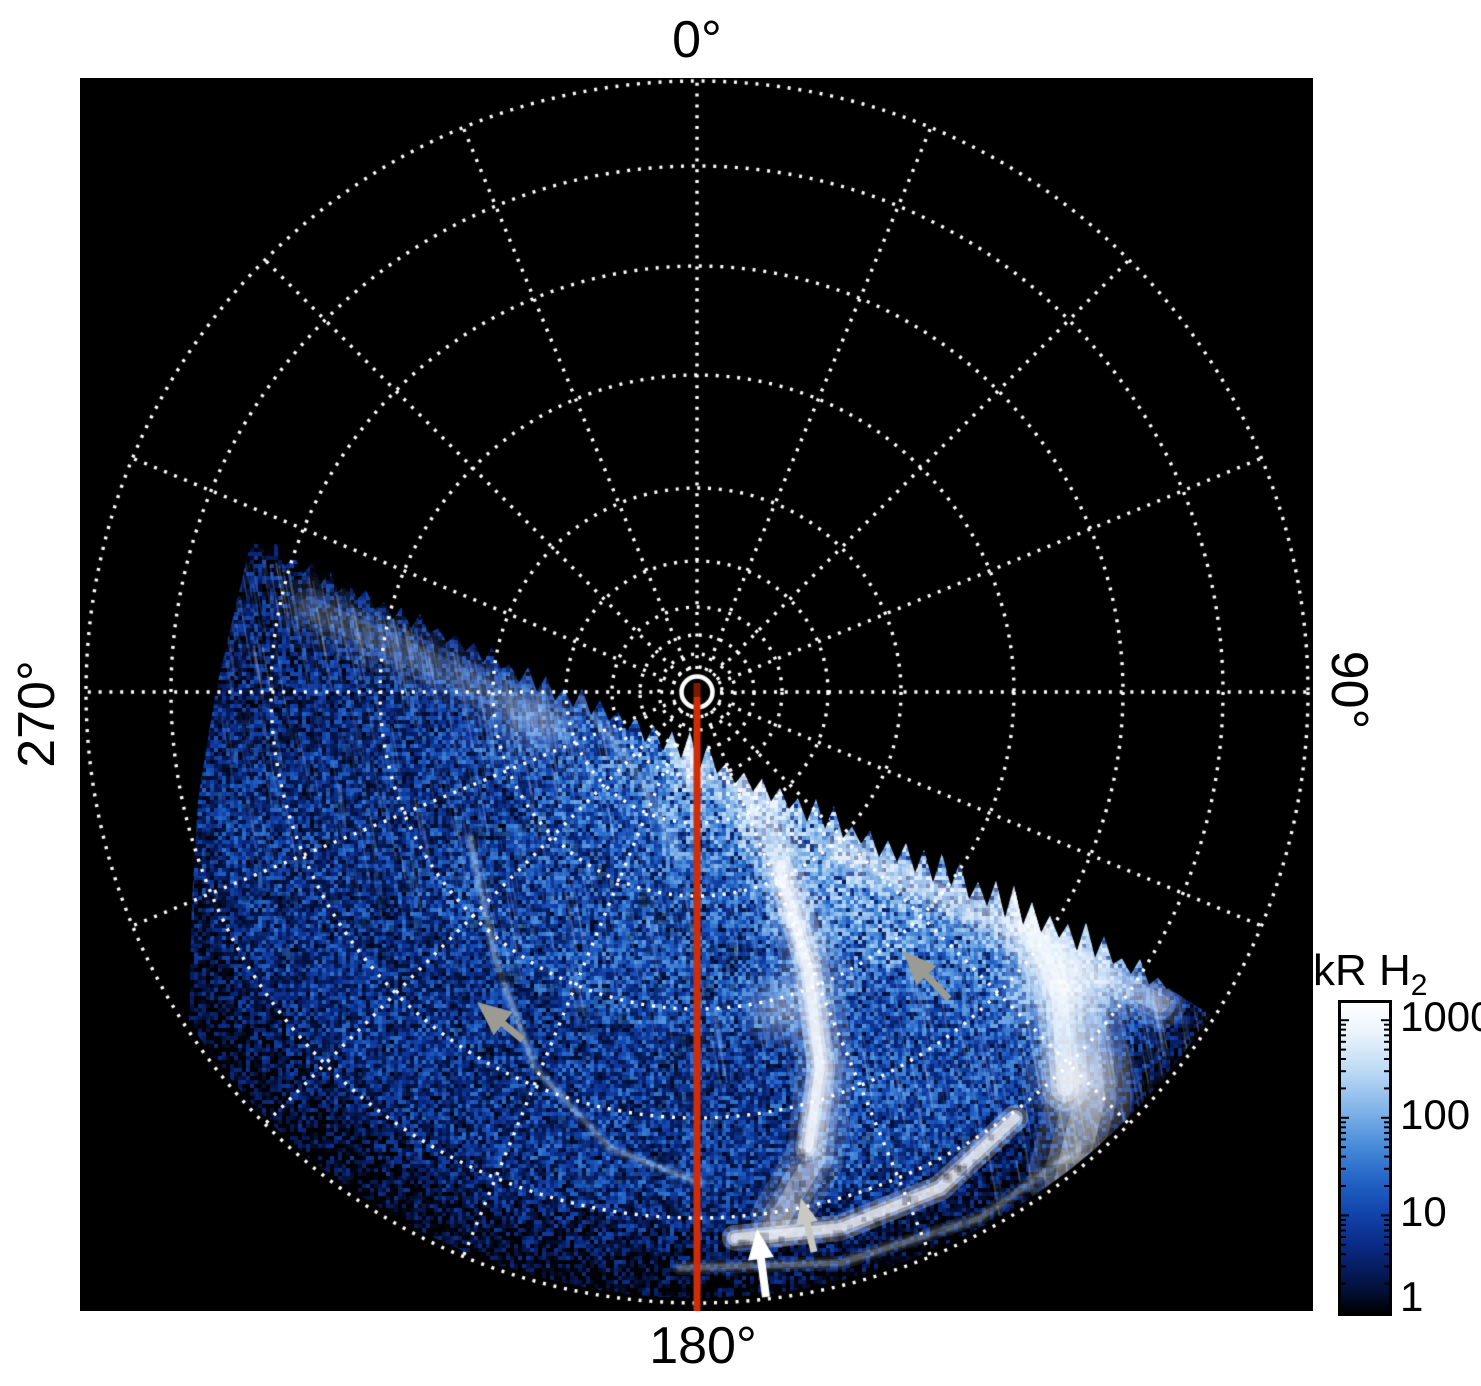  I want to click on colorbar-title-main: kR H, so click(1362, 970).